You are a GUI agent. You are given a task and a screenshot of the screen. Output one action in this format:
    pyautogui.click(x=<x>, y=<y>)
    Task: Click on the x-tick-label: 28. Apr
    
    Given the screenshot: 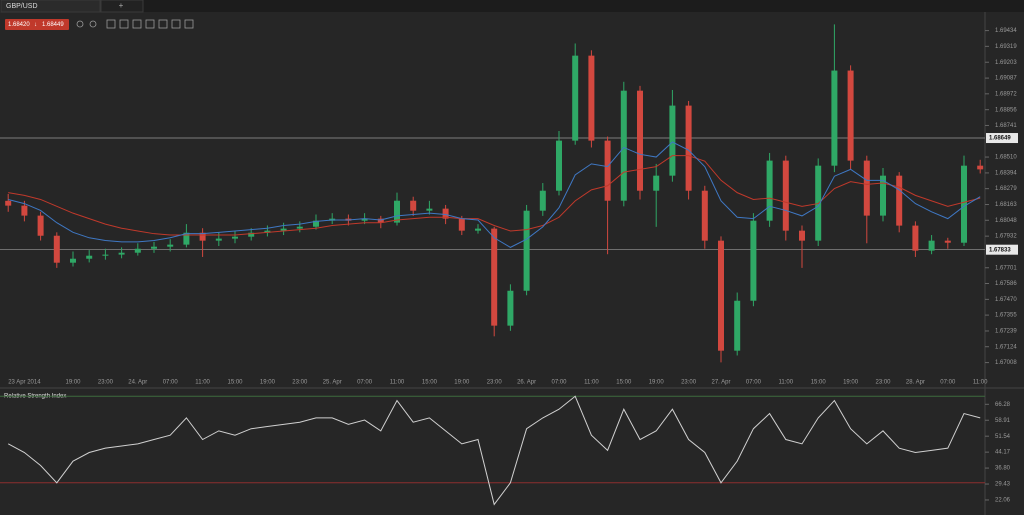 What is the action you would take?
    pyautogui.click(x=915, y=383)
    